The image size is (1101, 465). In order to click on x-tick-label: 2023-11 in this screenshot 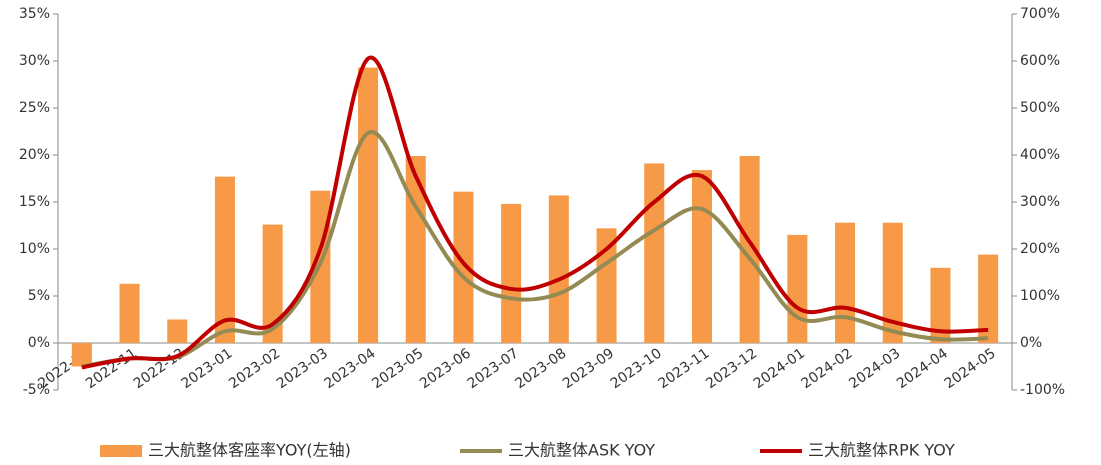, I will do `click(683, 368)`.